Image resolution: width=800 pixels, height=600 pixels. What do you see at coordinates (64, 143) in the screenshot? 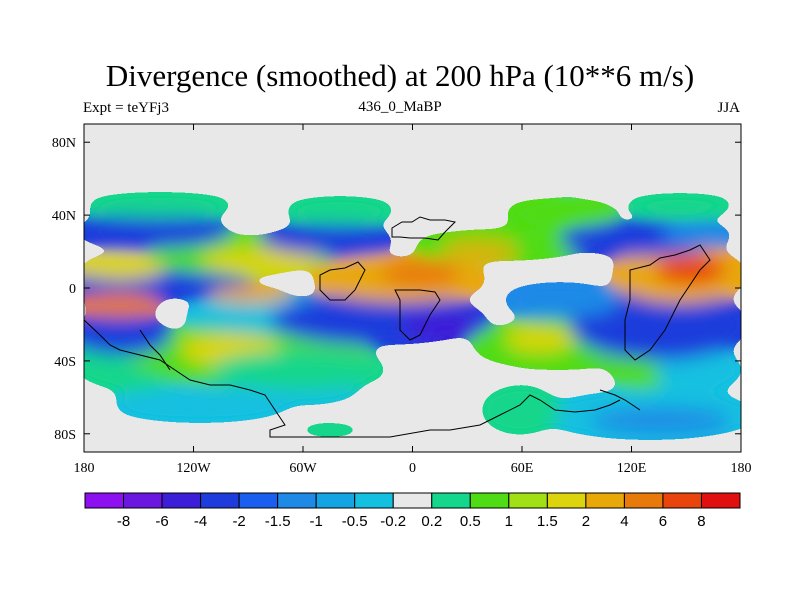
I see `lat-tick-label: 80N` at bounding box center [64, 143].